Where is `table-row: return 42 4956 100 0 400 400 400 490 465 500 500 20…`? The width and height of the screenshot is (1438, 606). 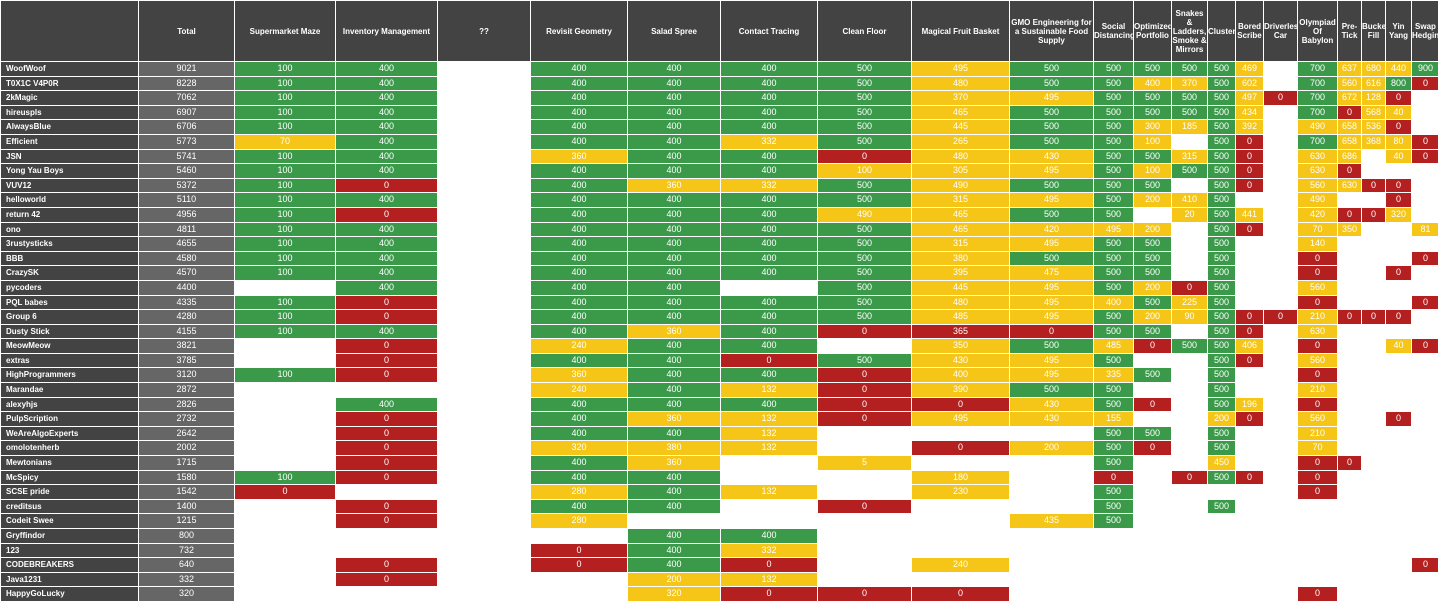 table-row: return 42 4956 100 0 400 400 400 490 465 500 500 20… is located at coordinates (719, 214).